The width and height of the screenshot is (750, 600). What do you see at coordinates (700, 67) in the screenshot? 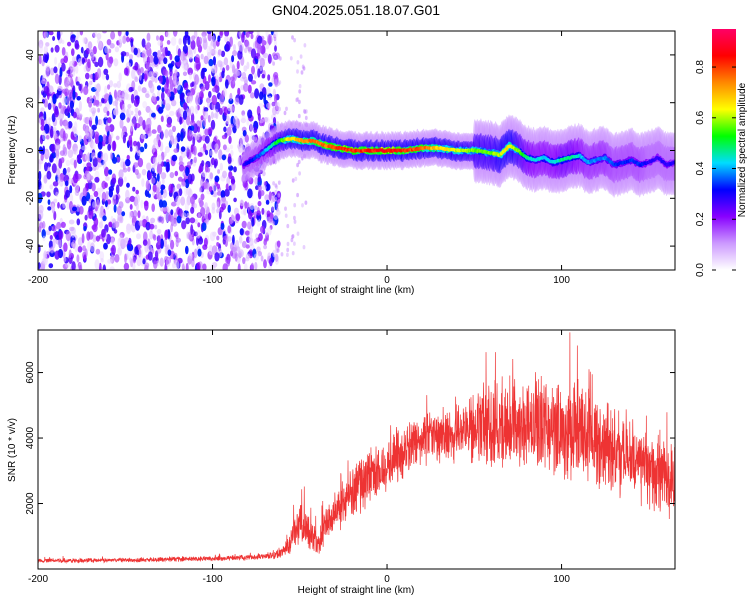
I see `colorbar-tick-label: 0.8` at bounding box center [700, 67].